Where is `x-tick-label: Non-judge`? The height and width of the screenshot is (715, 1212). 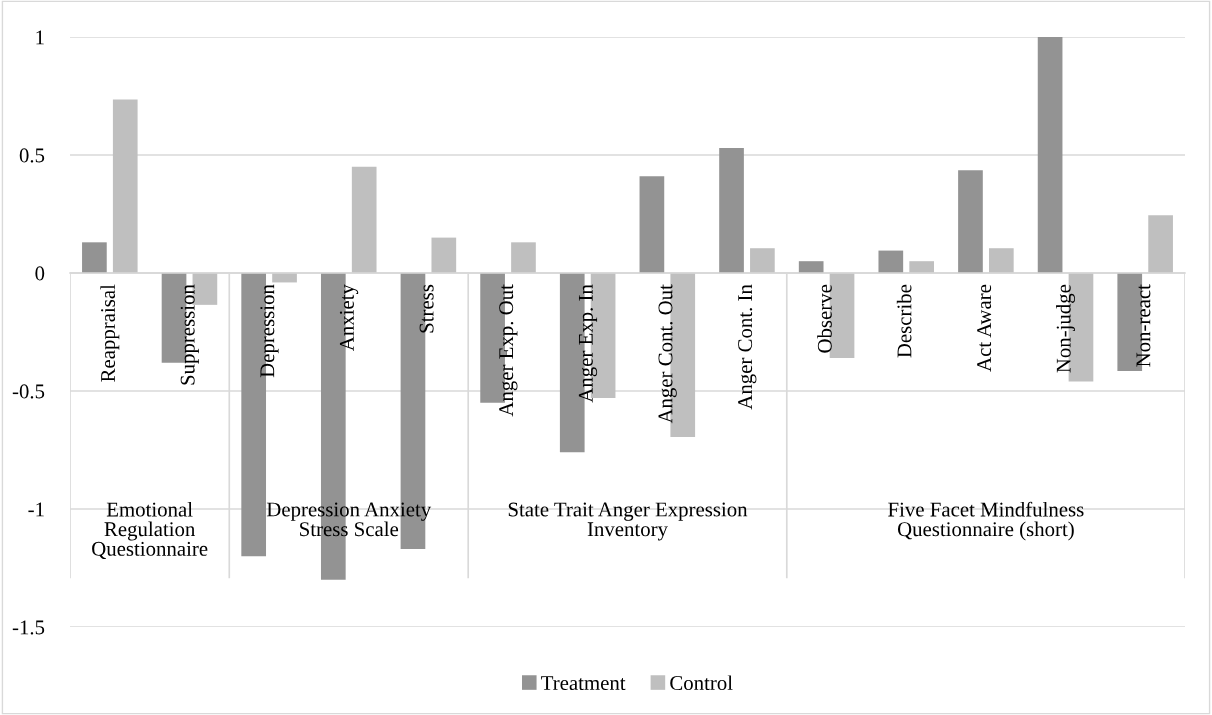 x-tick-label: Non-judge is located at coordinates (1066, 328).